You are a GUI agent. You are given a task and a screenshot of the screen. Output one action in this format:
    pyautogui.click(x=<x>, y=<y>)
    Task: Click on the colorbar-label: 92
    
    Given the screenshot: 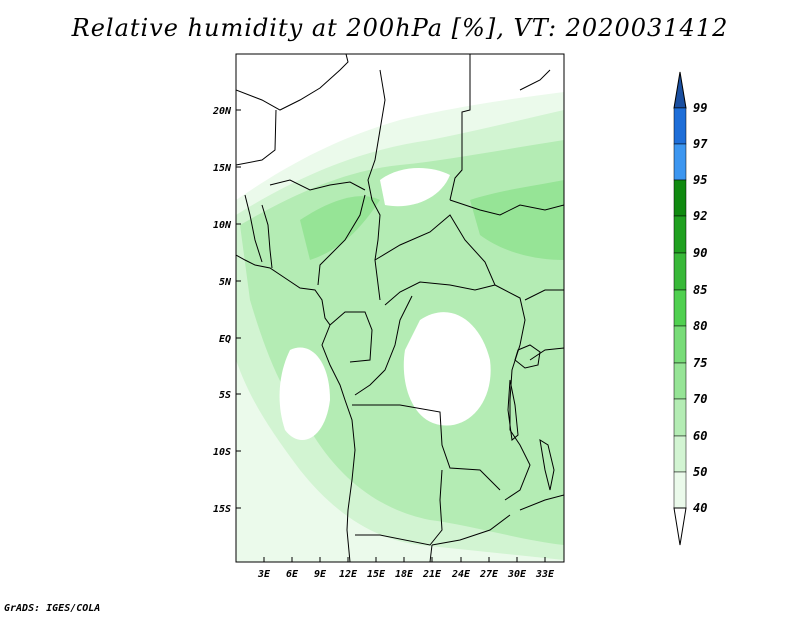 What is the action you would take?
    pyautogui.click(x=700, y=216)
    